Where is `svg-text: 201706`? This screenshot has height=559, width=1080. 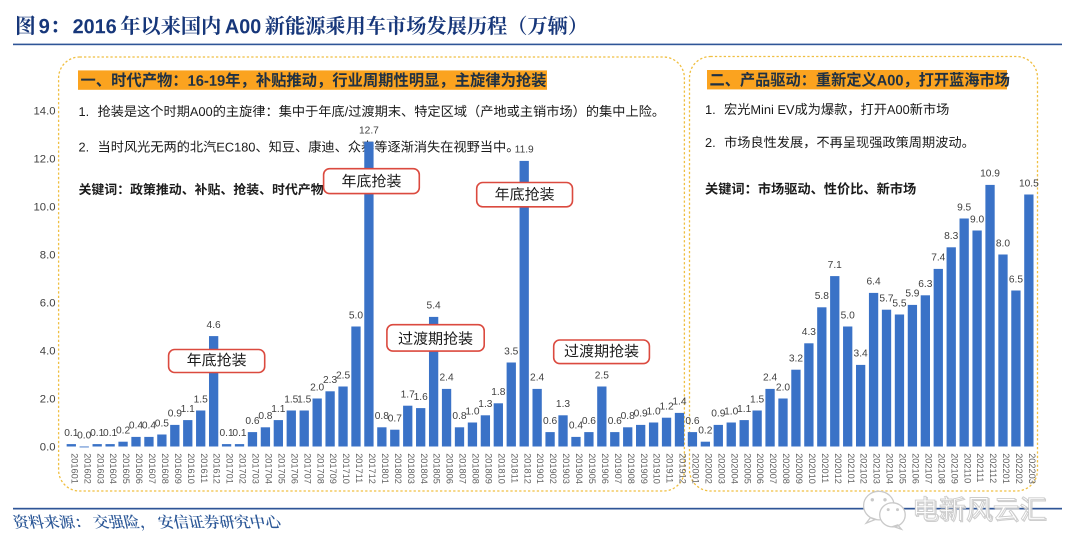
svg-text: 201706 is located at coordinates (294, 468).